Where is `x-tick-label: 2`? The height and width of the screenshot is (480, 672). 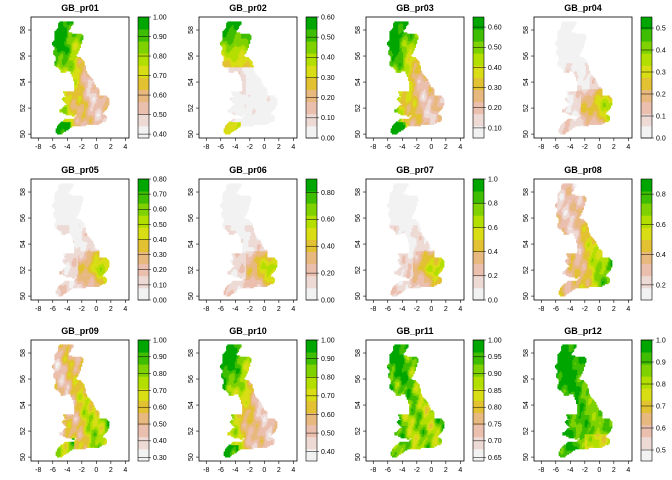
x-tick-label: 2 is located at coordinates (111, 147).